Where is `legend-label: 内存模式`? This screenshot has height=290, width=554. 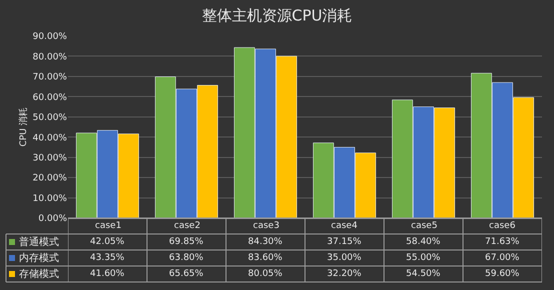 legend-label: 内存模式 is located at coordinates (39, 258).